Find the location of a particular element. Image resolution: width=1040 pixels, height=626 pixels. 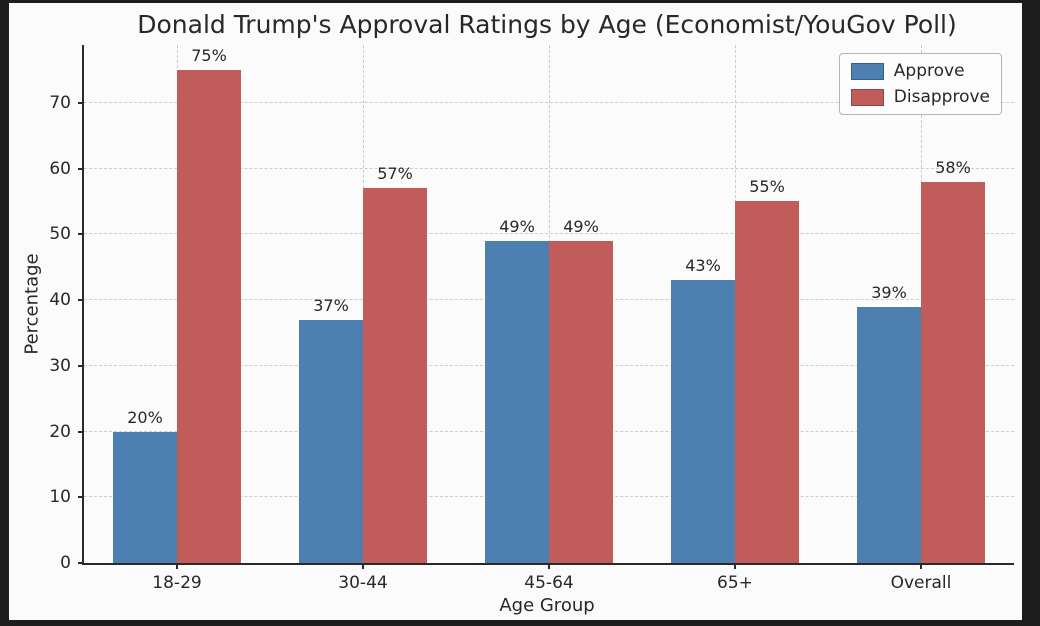

x-tick-label: 30-44 is located at coordinates (363, 583).